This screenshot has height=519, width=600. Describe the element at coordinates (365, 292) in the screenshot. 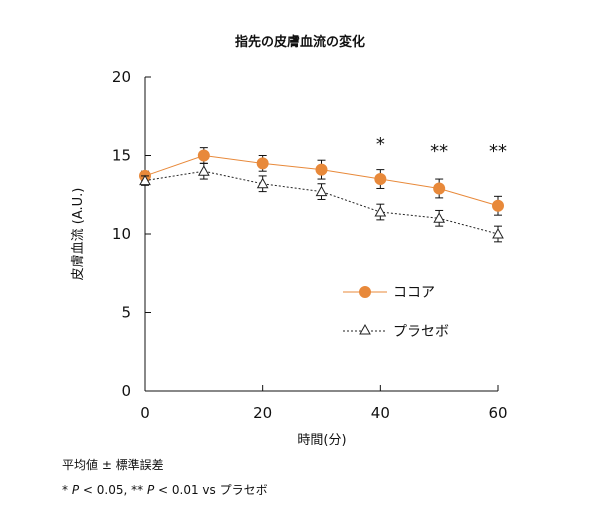

I see `legend-marker-cocoa` at that location.